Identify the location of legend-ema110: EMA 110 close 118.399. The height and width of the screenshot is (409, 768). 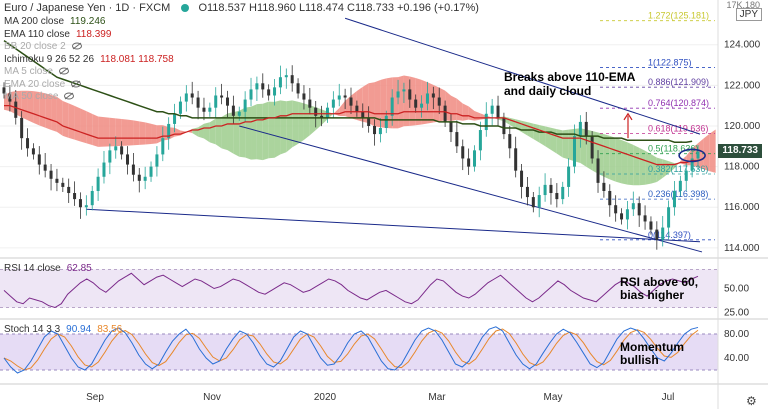
(57, 35).